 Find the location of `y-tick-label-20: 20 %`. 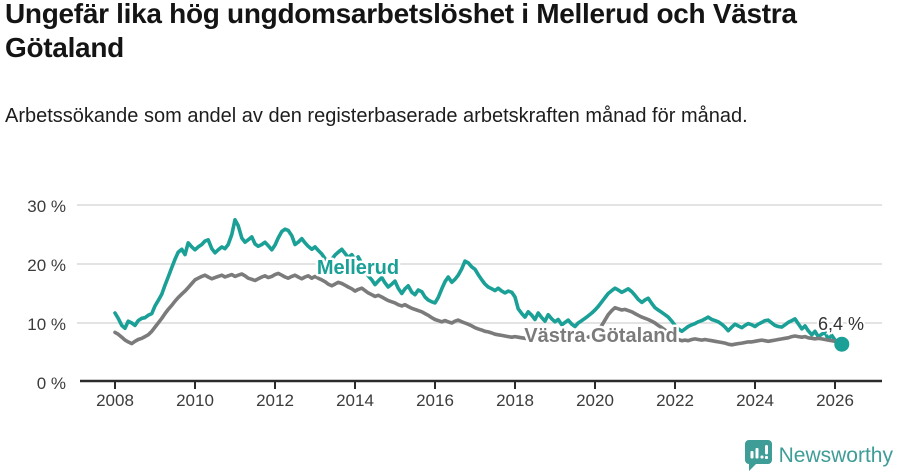

y-tick-label-20: 20 % is located at coordinates (46, 265).